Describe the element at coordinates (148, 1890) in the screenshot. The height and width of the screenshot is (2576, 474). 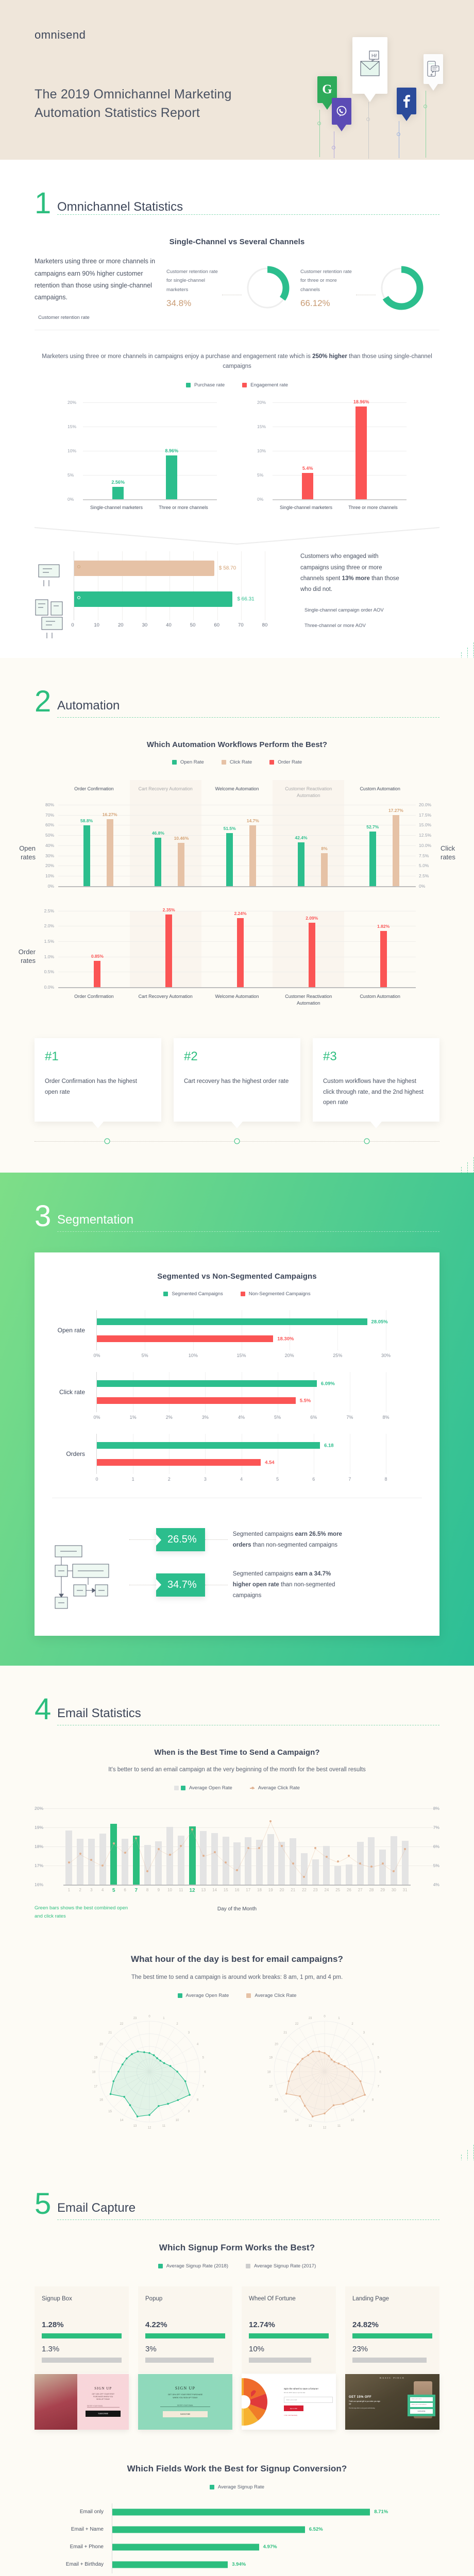
I see `month-day-label: 8` at that location.